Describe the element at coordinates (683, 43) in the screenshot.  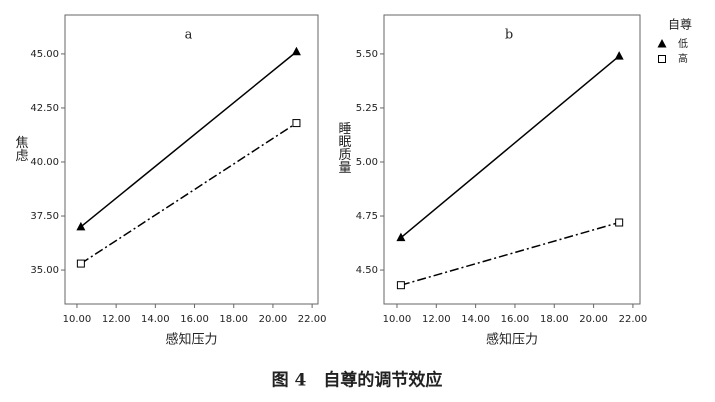
I see `legend-label: 低` at that location.